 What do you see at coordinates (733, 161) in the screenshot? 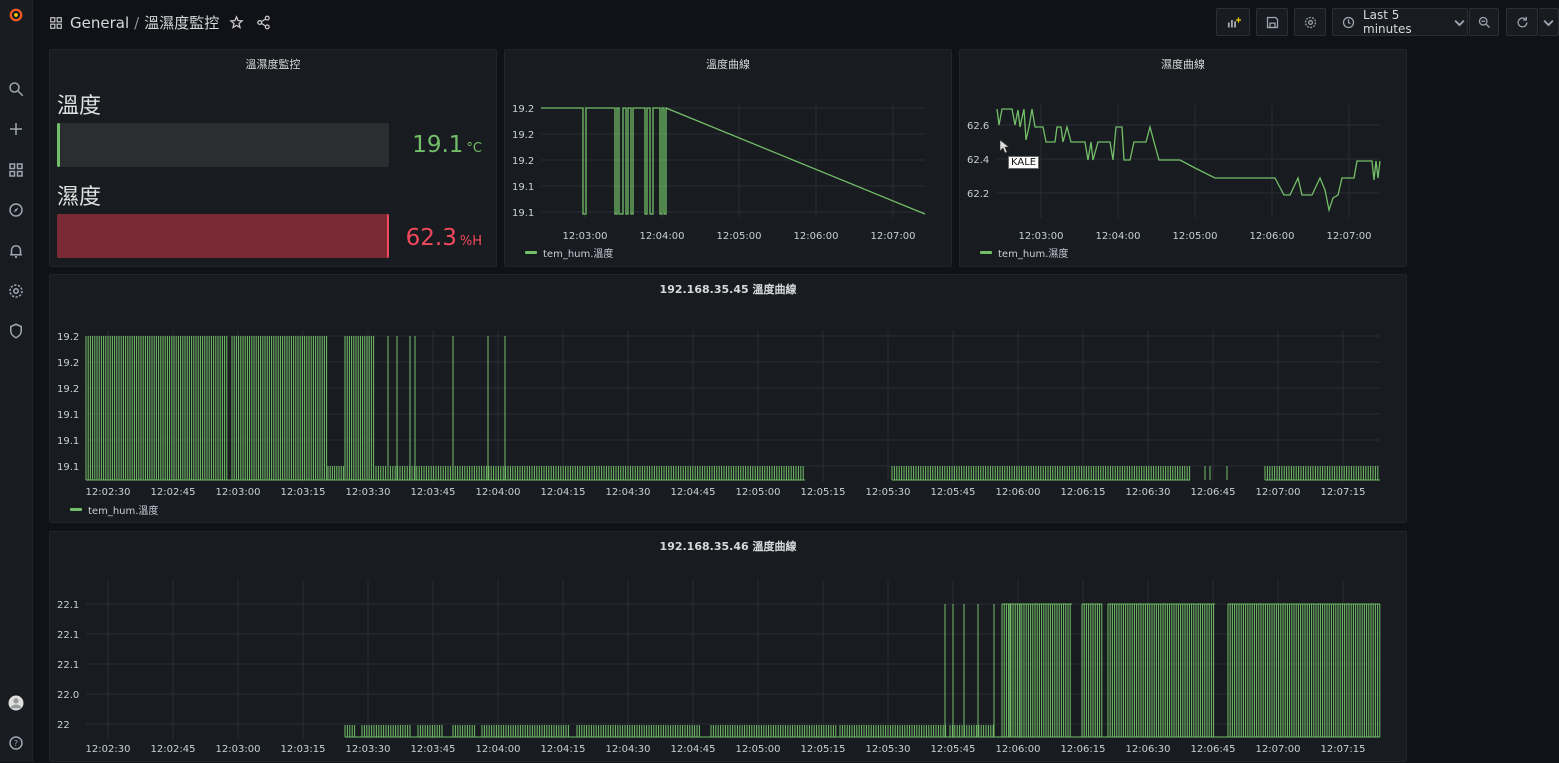
I see `temperature-series-line` at bounding box center [733, 161].